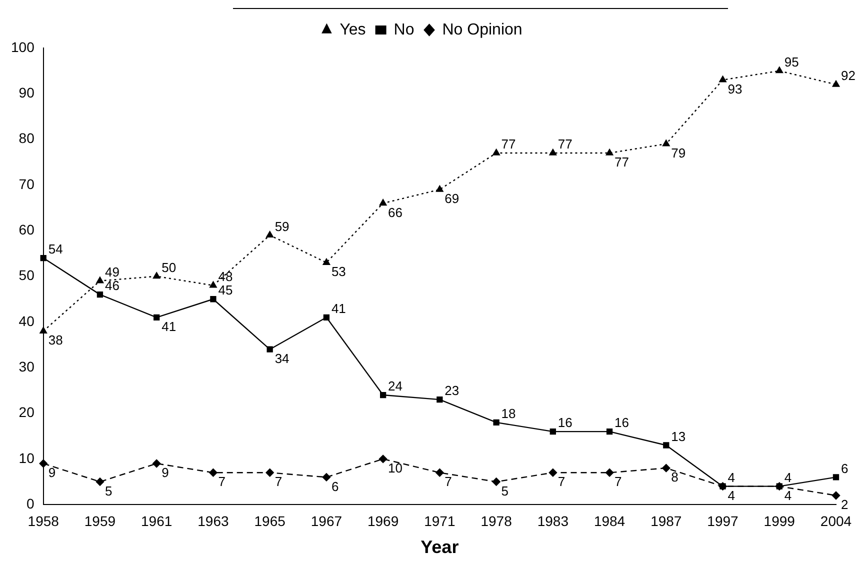 This screenshot has width=866, height=577. Describe the element at coordinates (735, 89) in the screenshot. I see `data-label: 93` at that location.